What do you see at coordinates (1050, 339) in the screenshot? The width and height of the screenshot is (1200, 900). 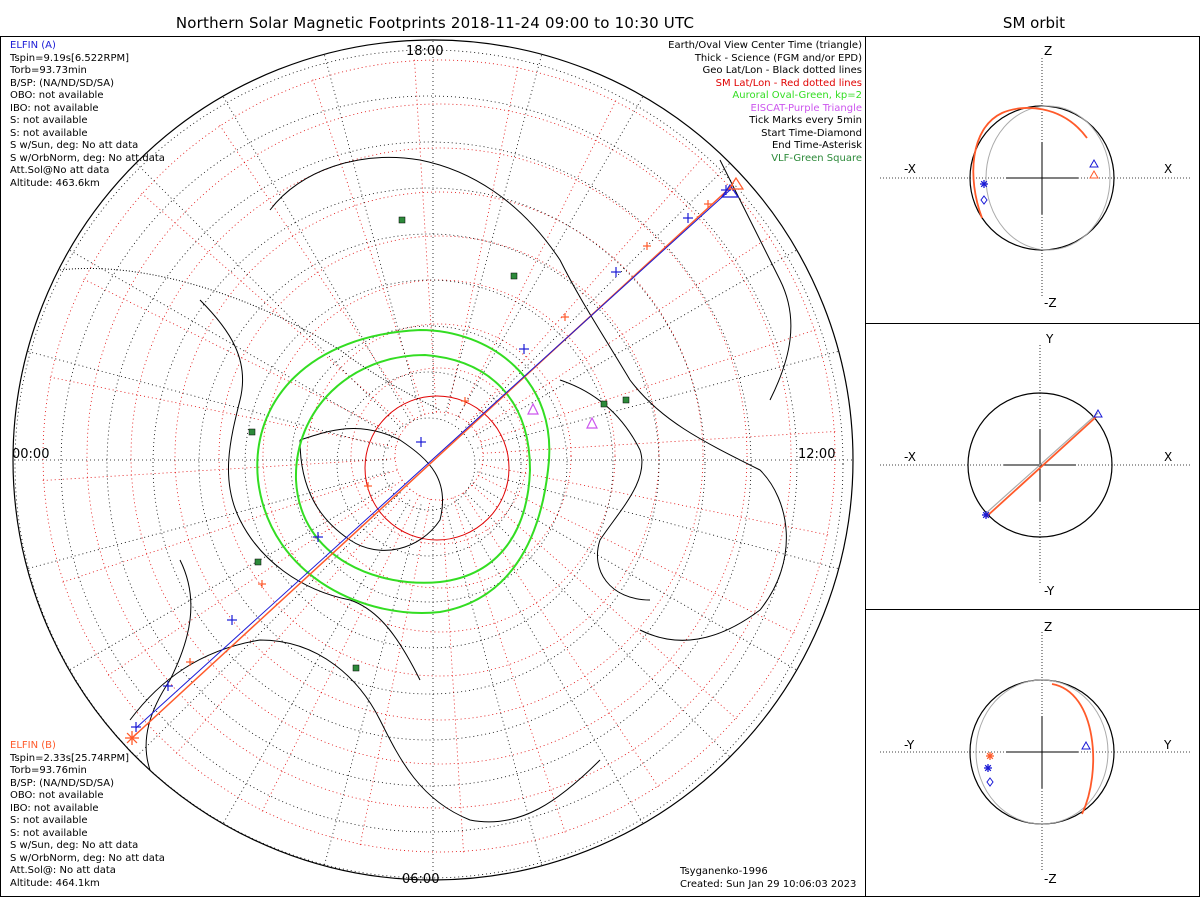 I see `orbit2-top-label: Y` at bounding box center [1050, 339].